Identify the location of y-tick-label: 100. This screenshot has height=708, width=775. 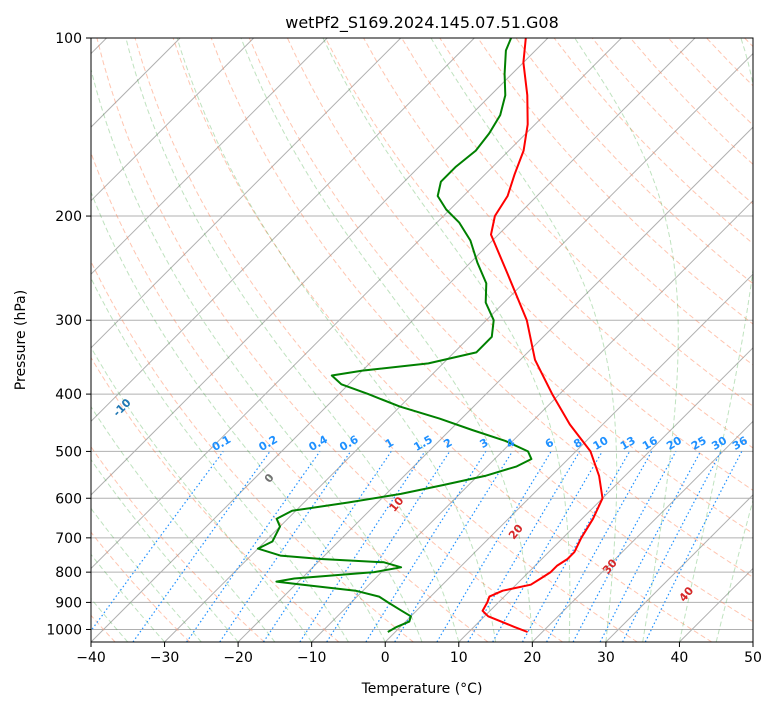
(68, 39).